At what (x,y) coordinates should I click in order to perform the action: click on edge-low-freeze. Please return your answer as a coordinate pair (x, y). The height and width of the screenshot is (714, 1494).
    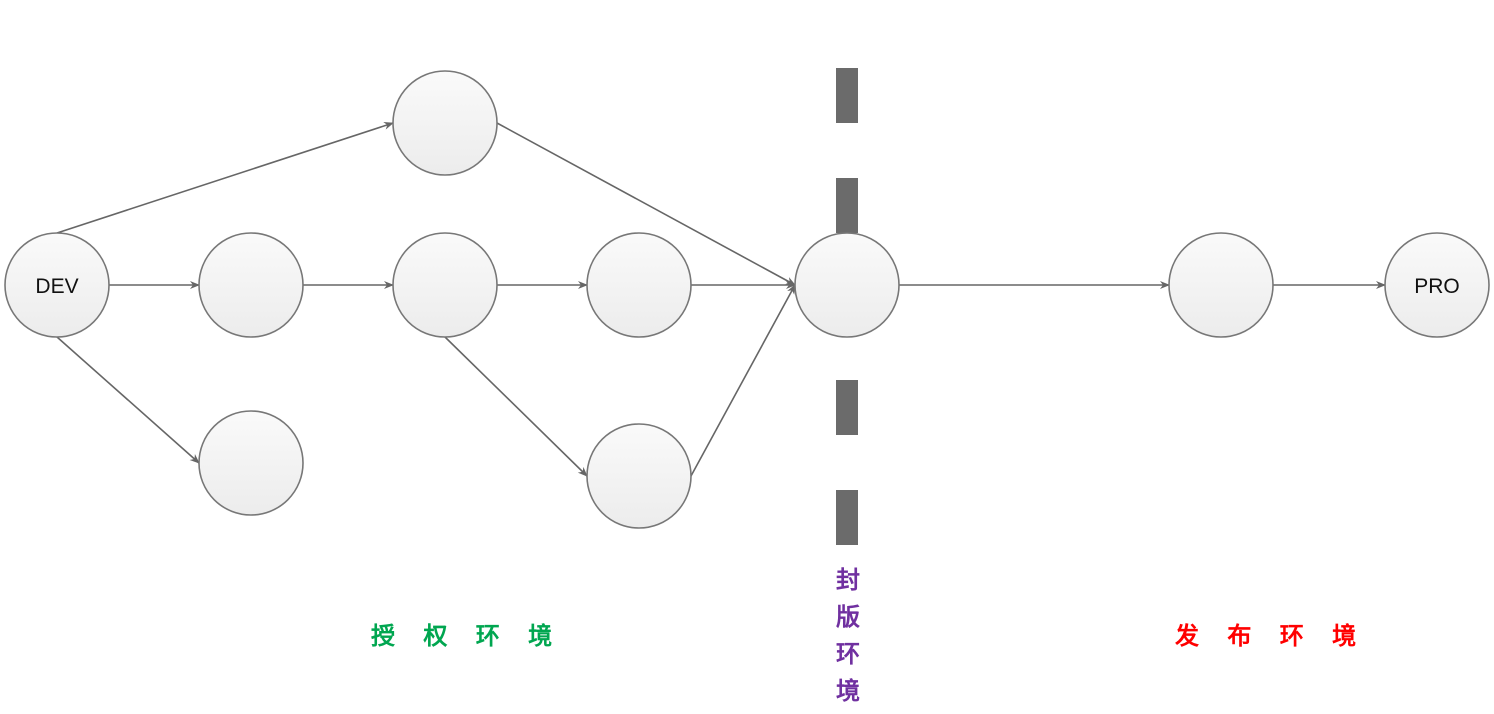
    Looking at the image, I should click on (743, 380).